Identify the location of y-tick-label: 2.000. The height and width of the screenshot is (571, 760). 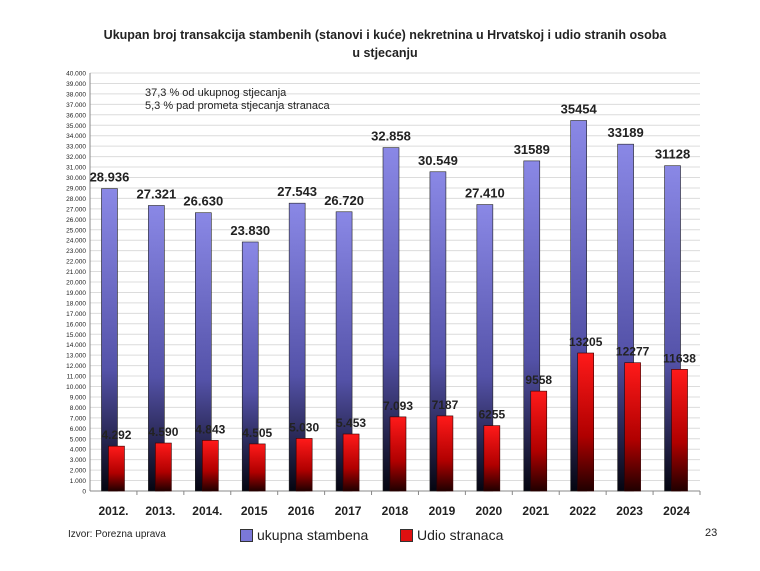
(78, 471).